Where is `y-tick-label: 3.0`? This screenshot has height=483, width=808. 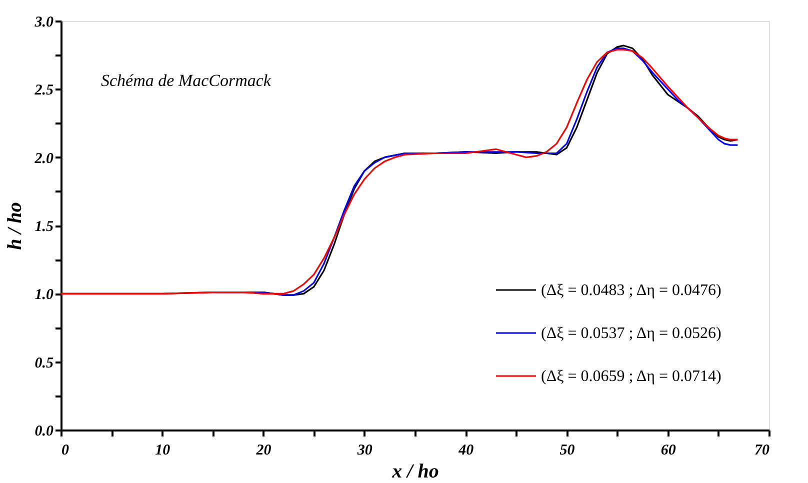
y-tick-label: 3.0 is located at coordinates (44, 22).